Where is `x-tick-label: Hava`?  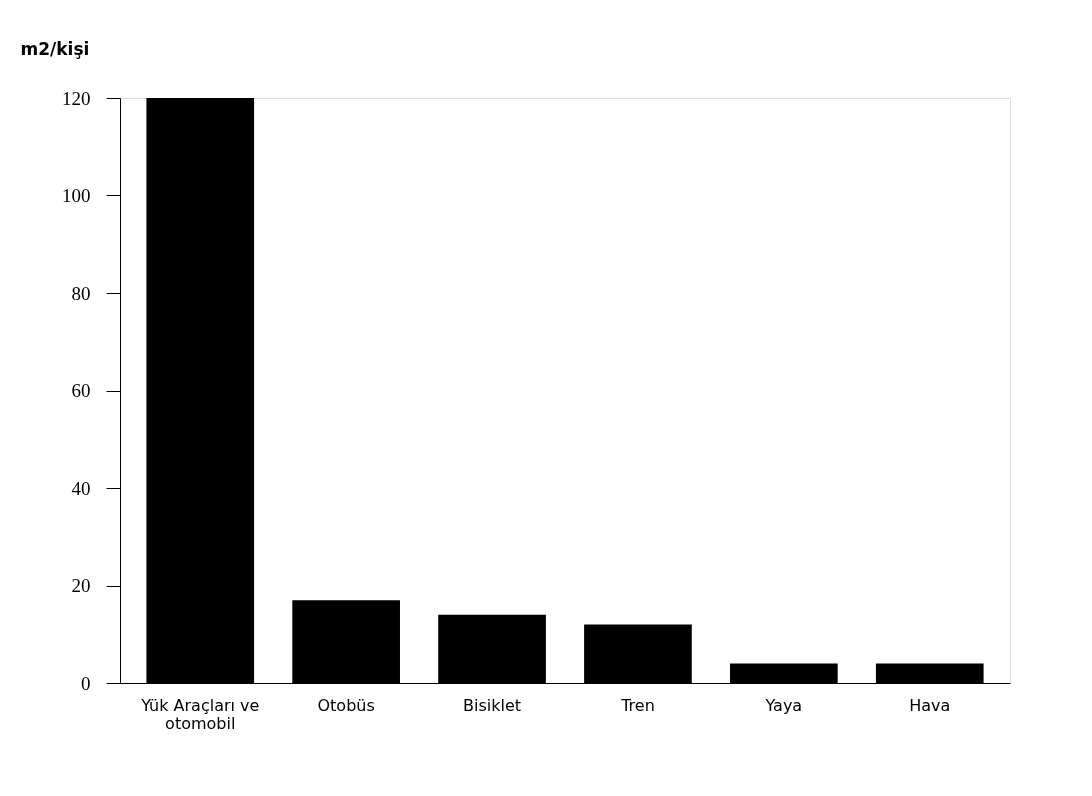
x-tick-label: Hava is located at coordinates (930, 705).